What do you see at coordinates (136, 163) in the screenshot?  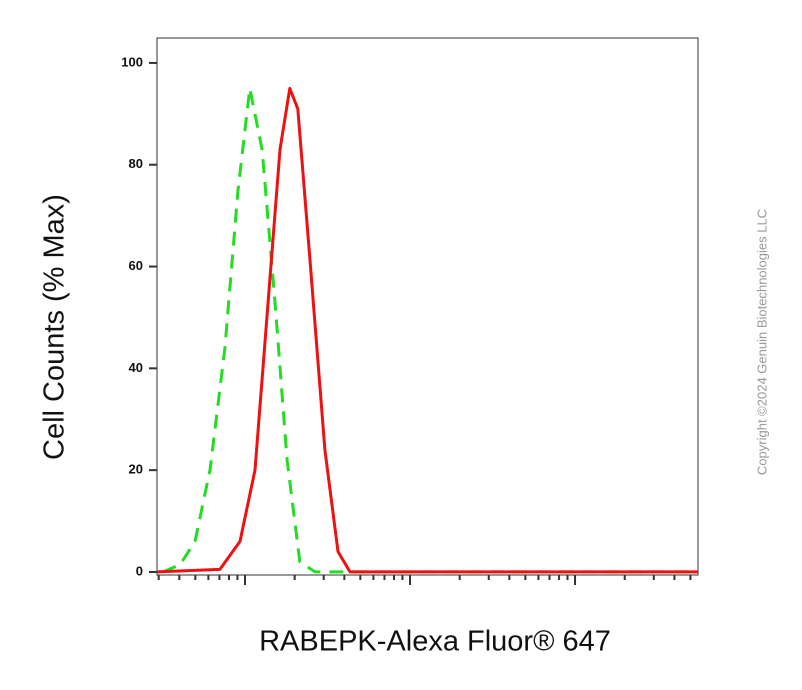 I see `y-tick-label: 80` at bounding box center [136, 163].